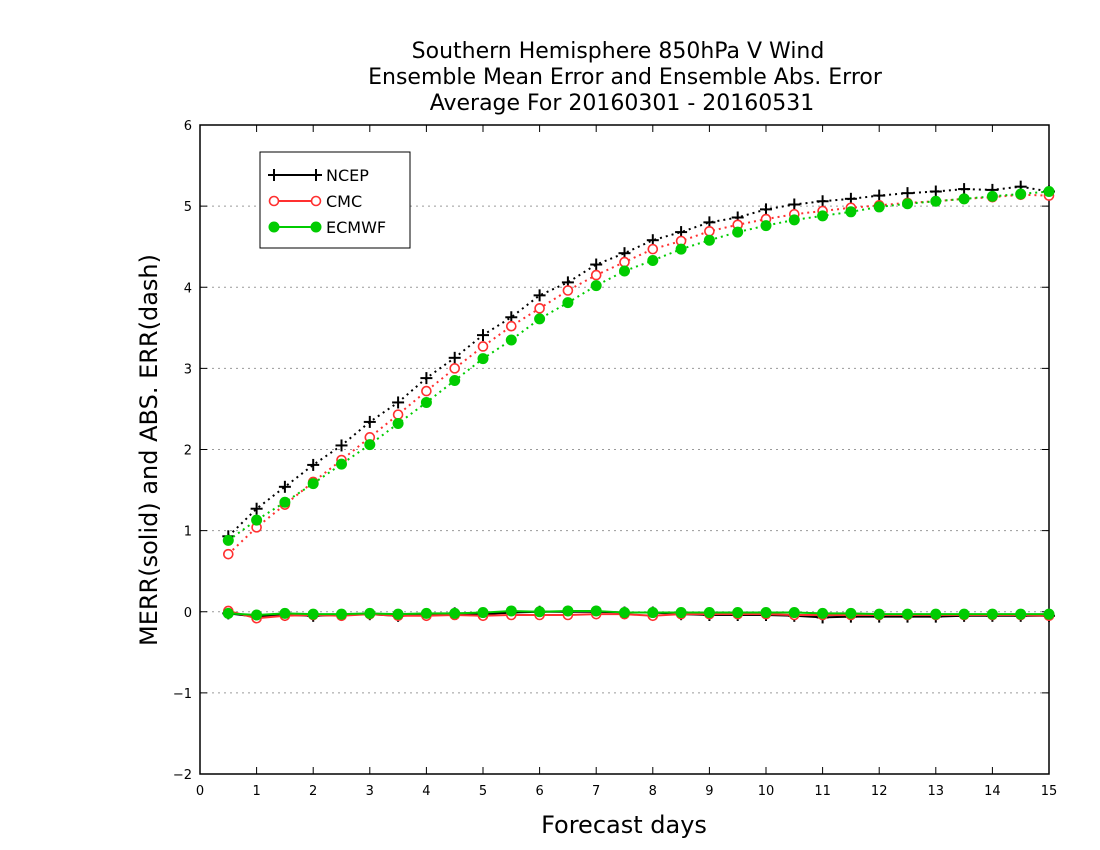 Image resolution: width=1100 pixels, height=850 pixels. I want to click on x-tick-label: 6, so click(539, 791).